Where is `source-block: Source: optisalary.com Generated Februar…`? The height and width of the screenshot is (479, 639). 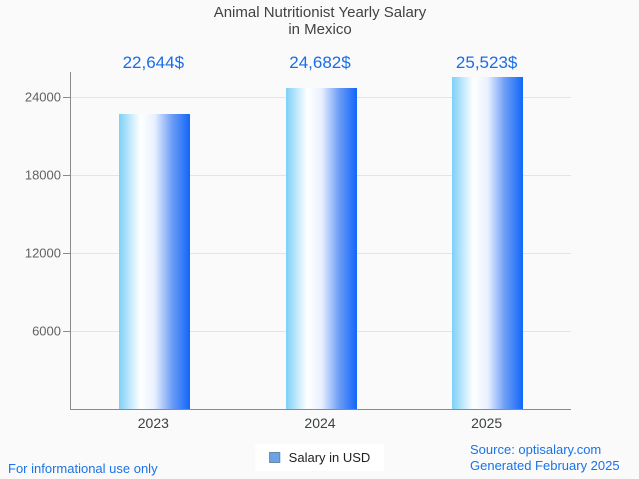
source-block: Source: optisalary.com Generated Februar… is located at coordinates (545, 458).